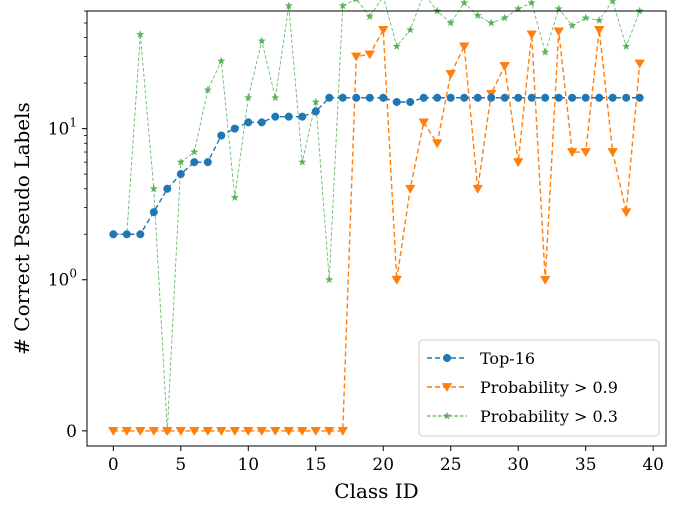  I want to click on legend-entry-label: Probability > 0.9, so click(549, 387).